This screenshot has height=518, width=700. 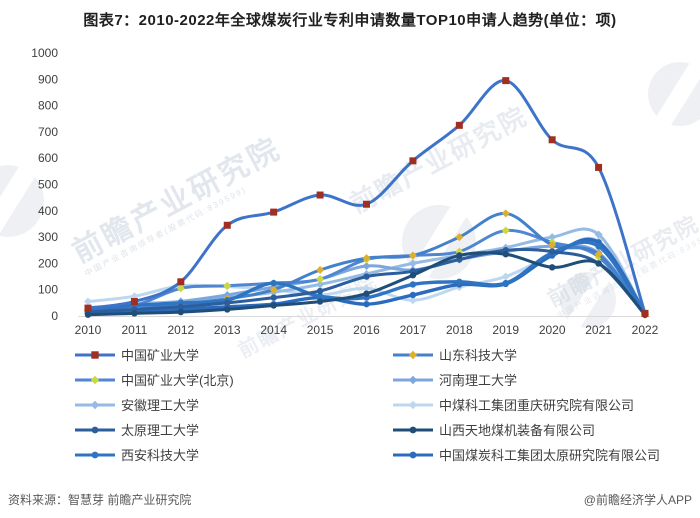 I want to click on x-axis-tick-label: 2016, so click(x=366, y=330).